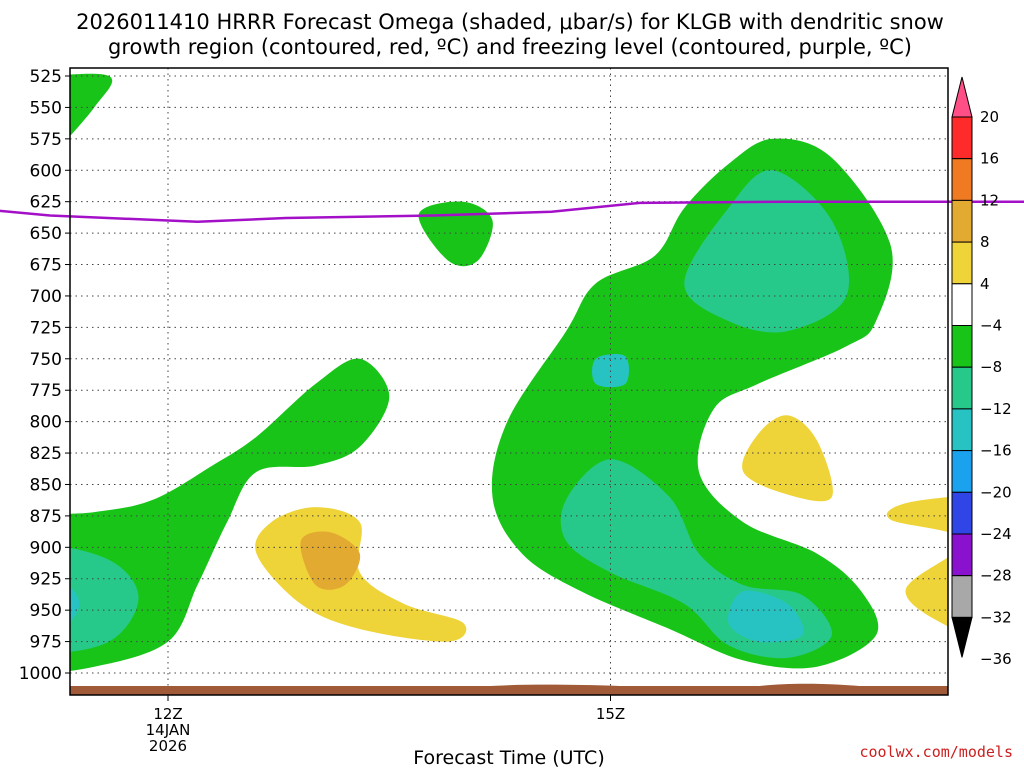  Describe the element at coordinates (542, 686) in the screenshot. I see `terrain-bump-left` at that location.